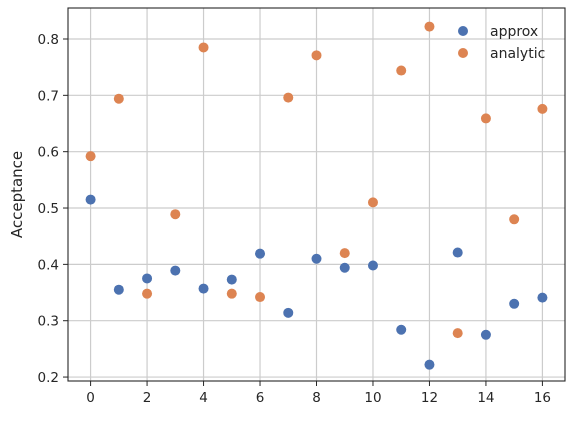 The image size is (574, 421). Describe the element at coordinates (48, 209) in the screenshot. I see `y-tick-label: 0.5` at that location.